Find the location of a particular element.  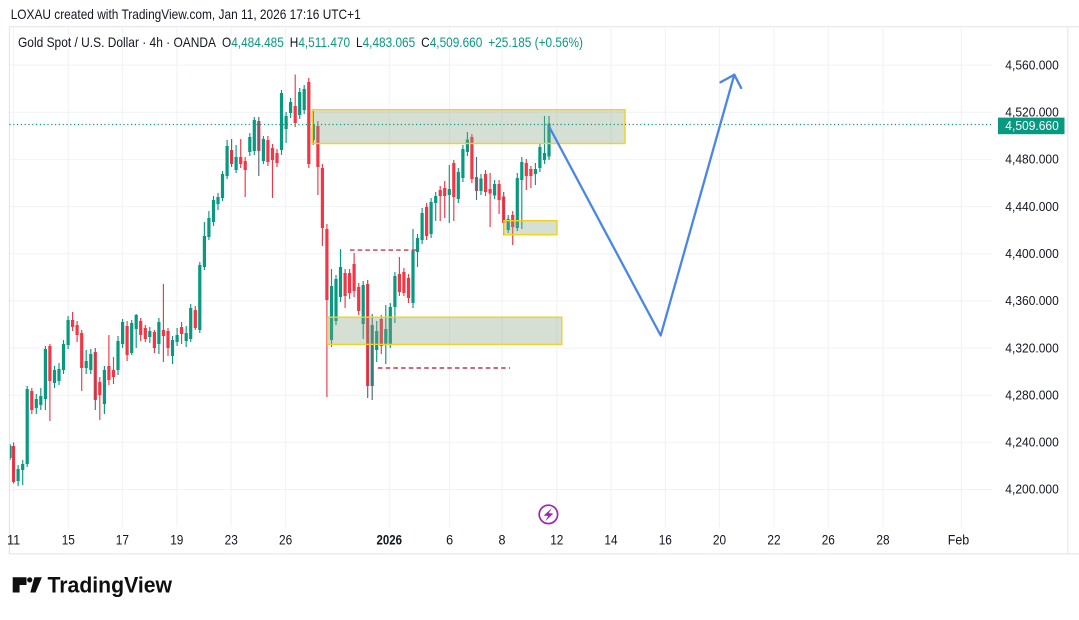

svg-text: 4,509.660 is located at coordinates (1032, 125).